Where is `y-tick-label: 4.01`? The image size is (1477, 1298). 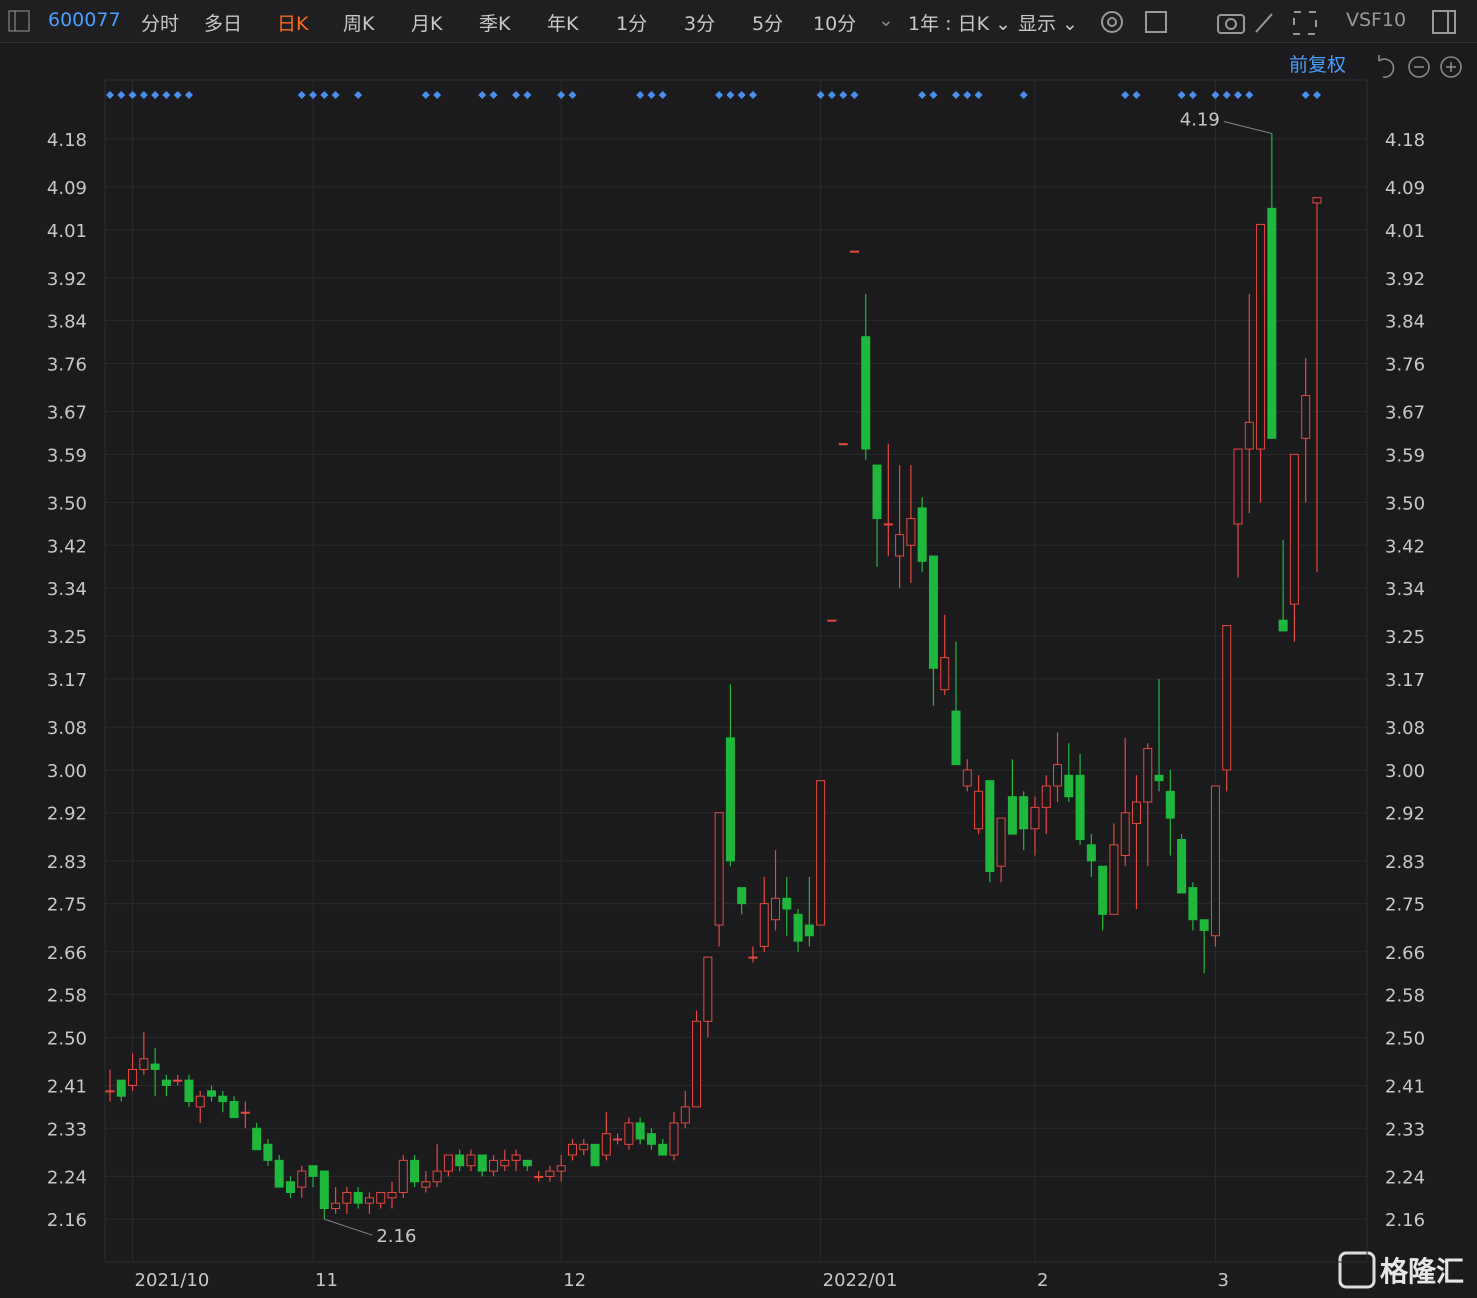
y-tick-label: 4.01 is located at coordinates (67, 231).